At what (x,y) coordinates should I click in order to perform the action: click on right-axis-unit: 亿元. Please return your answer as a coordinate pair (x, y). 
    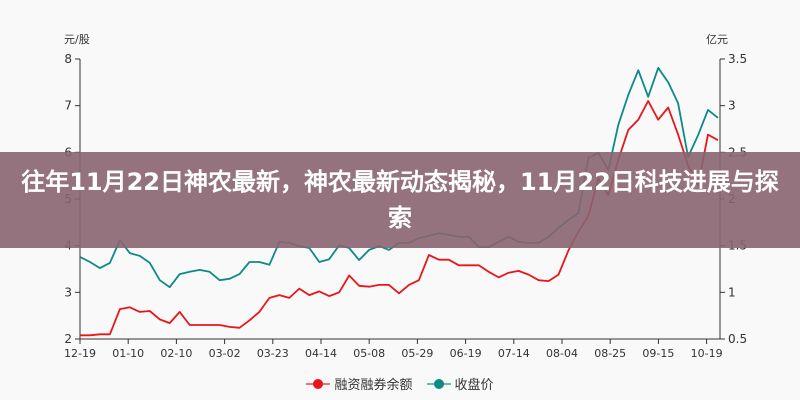
    Looking at the image, I should click on (717, 39).